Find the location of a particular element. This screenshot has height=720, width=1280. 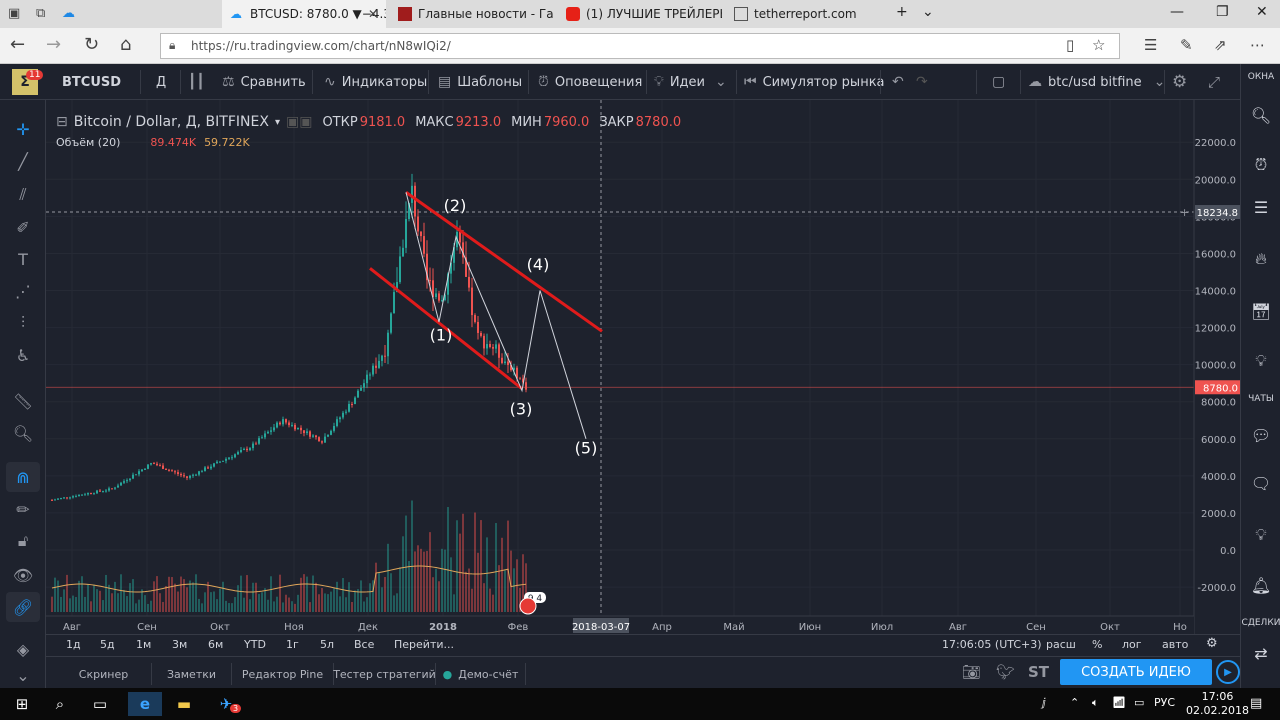

language-indicator: РУС is located at coordinates (1165, 702).